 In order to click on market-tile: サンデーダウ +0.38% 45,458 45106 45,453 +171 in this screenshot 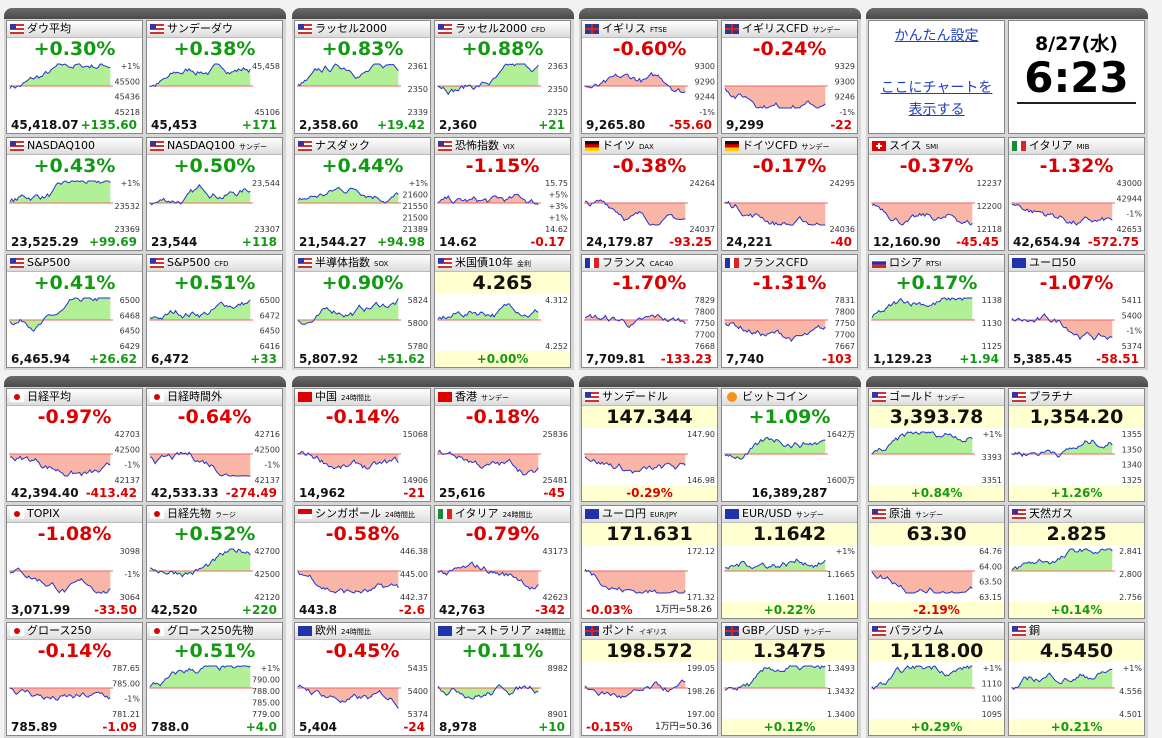, I will do `click(214, 77)`.